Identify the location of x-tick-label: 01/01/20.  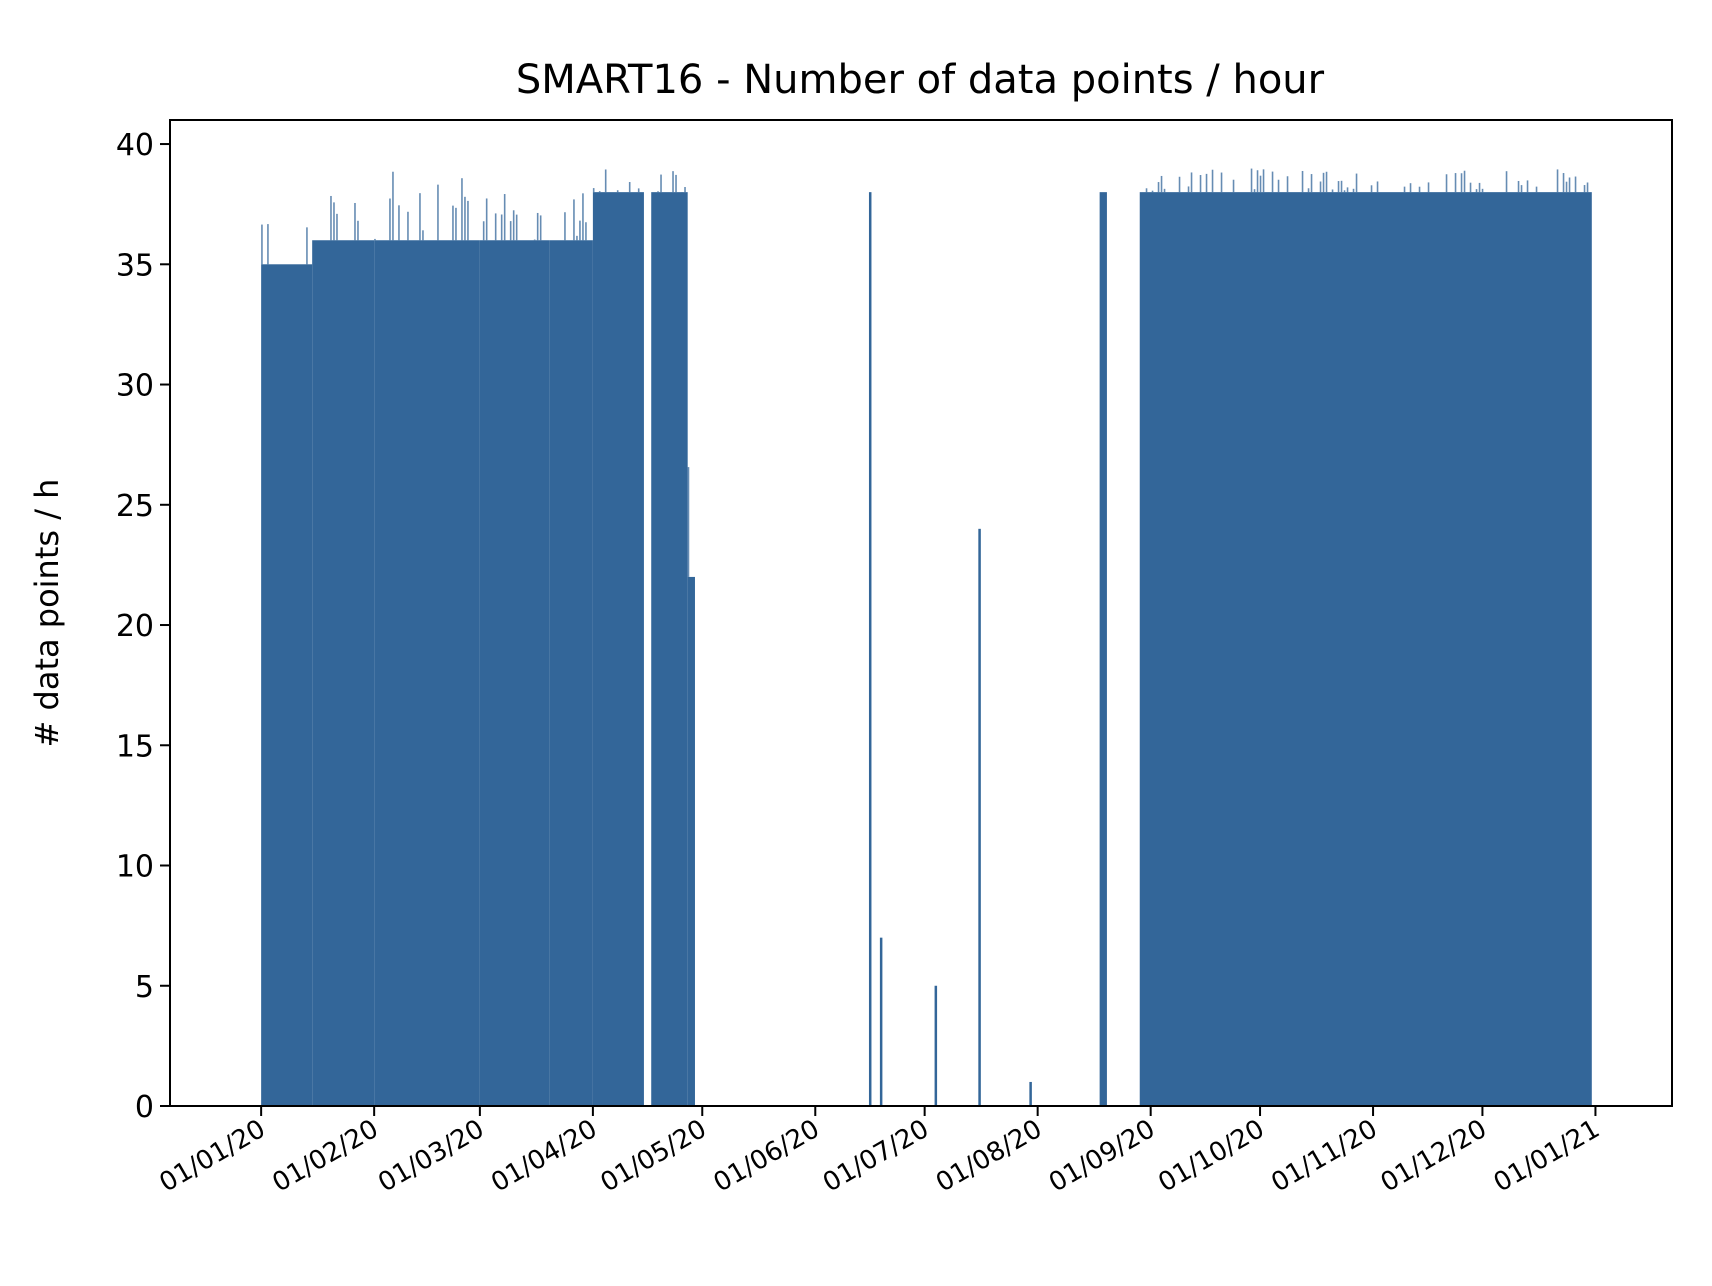
(213, 1156).